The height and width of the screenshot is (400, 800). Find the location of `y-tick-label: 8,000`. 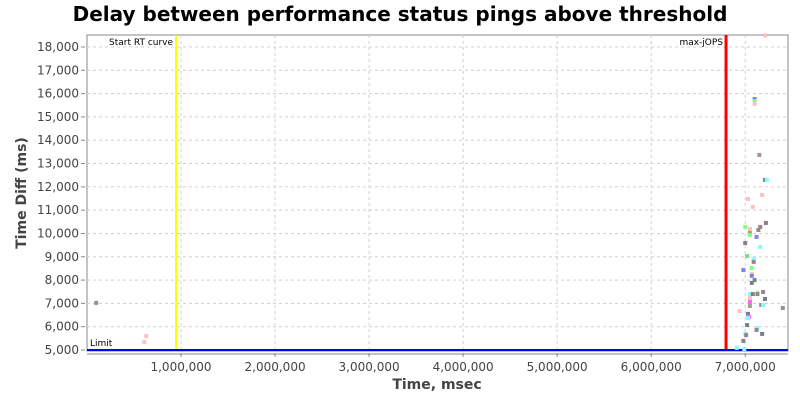

y-tick-label: 8,000 is located at coordinates (62, 280).